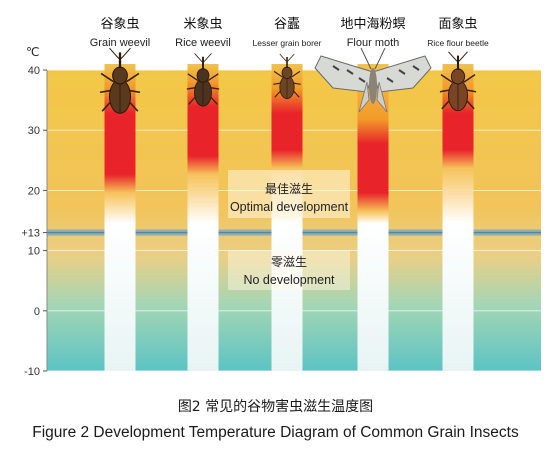  I want to click on category-label-en: Rice weevil, so click(203, 43).